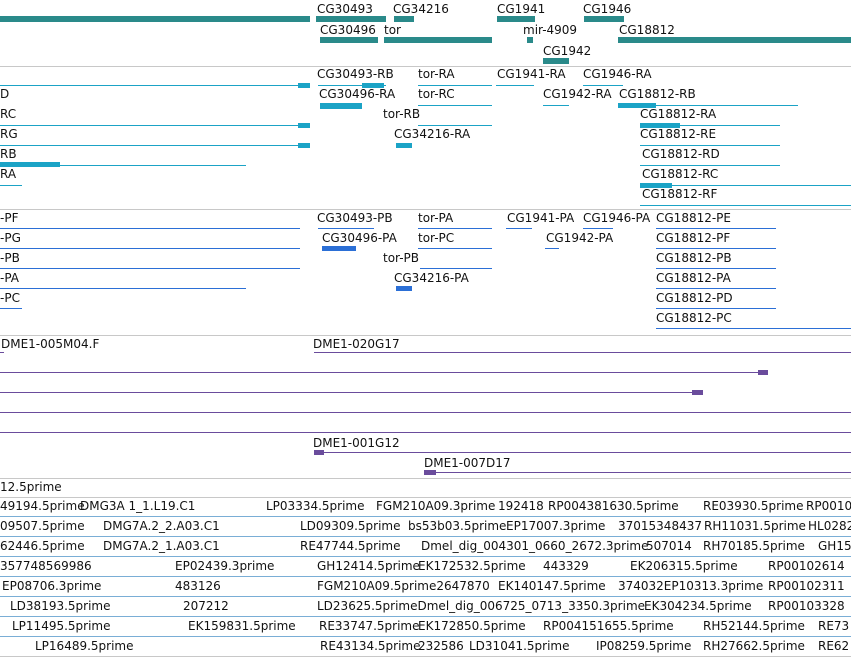 The width and height of the screenshot is (851, 662). Describe the element at coordinates (42, 546) in the screenshot. I see `est-label: 62446.5prime` at that location.